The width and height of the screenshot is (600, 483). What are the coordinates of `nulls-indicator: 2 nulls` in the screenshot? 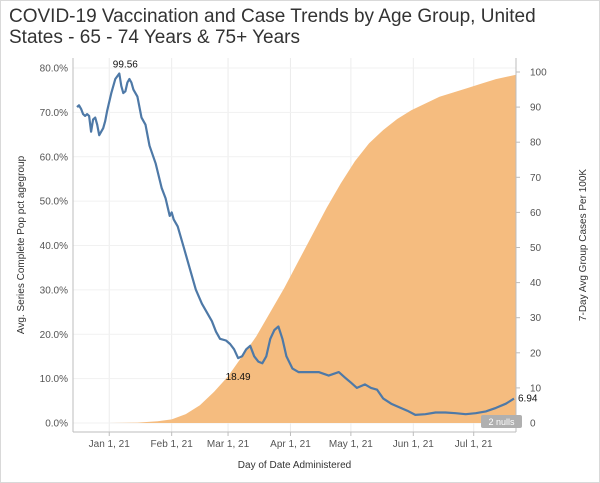 It's located at (501, 421).